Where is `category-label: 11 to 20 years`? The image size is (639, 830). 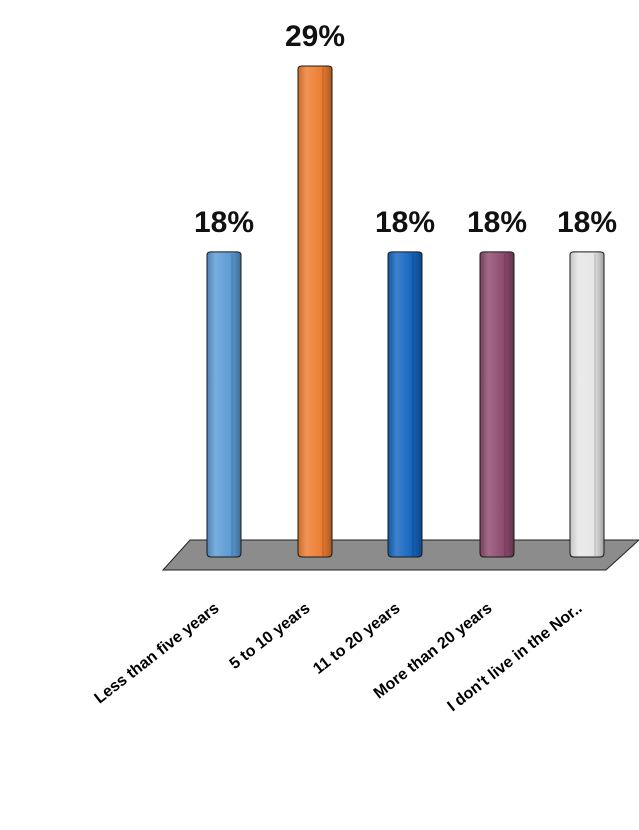
category-label: 11 to 20 years is located at coordinates (356, 639).